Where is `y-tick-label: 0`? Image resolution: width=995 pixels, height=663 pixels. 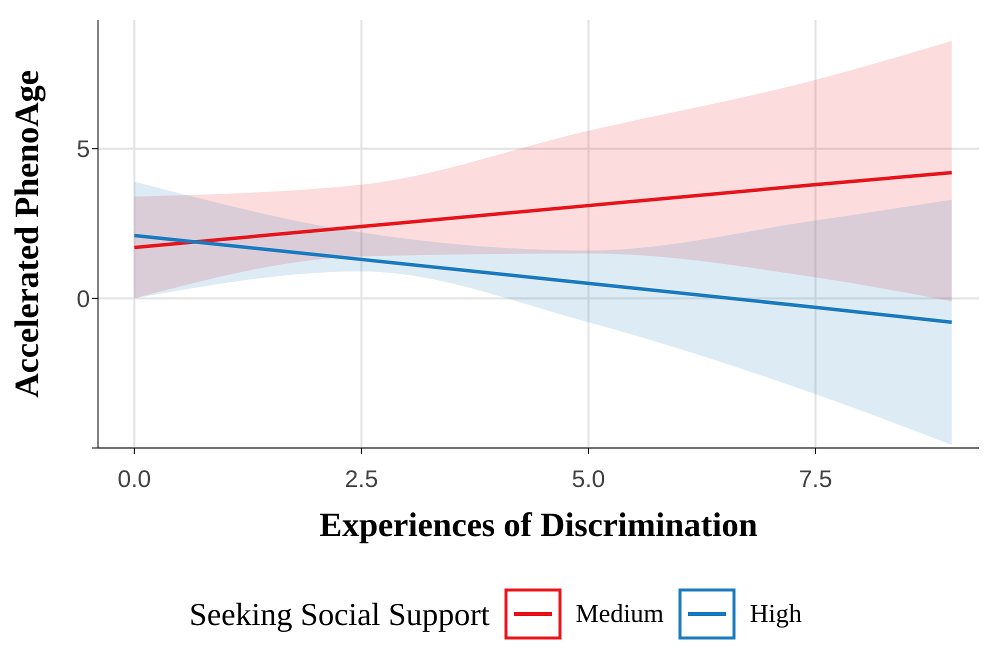 y-tick-label: 0 is located at coordinates (83, 299).